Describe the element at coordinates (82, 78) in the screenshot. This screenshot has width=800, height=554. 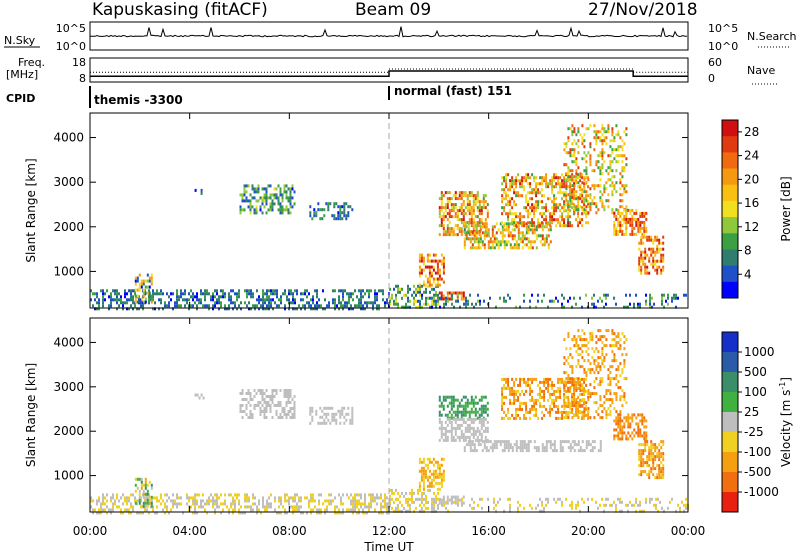
I see `freq-tick-bottom-left: 8` at that location.